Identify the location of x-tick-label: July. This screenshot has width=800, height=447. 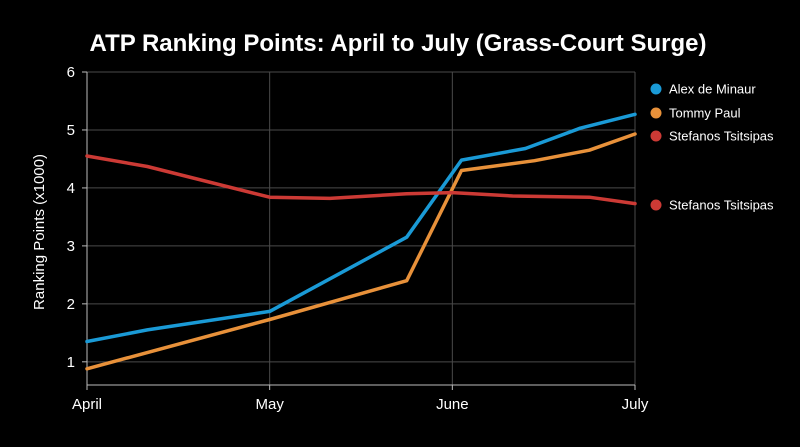
(635, 404).